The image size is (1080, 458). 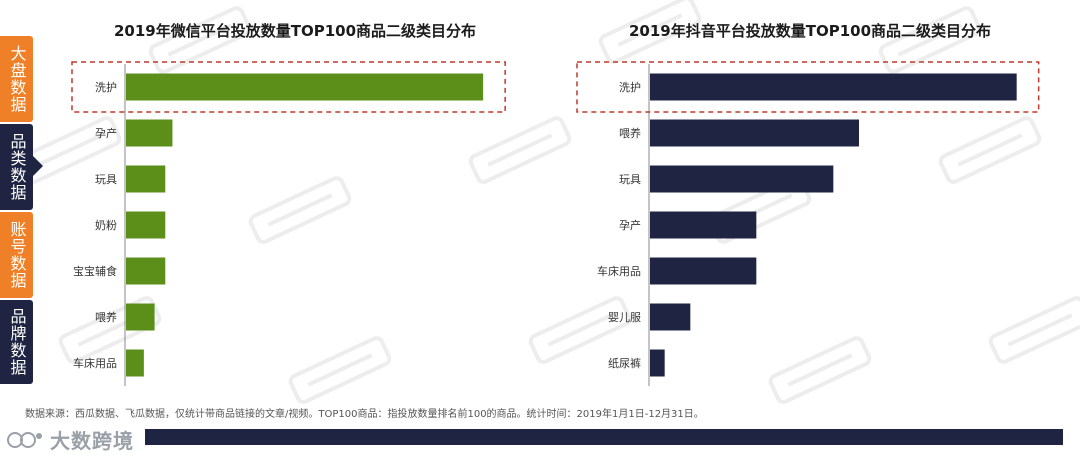 I want to click on nav-item-category: 品类数据, so click(x=16, y=167).